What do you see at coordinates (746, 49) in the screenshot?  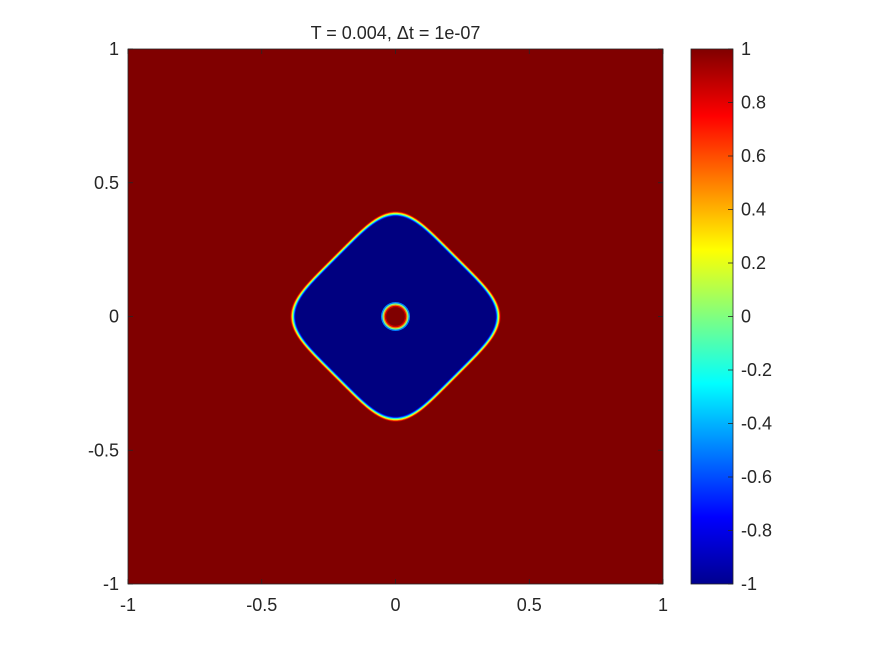 I see `colorbar-tick-label: 1` at bounding box center [746, 49].